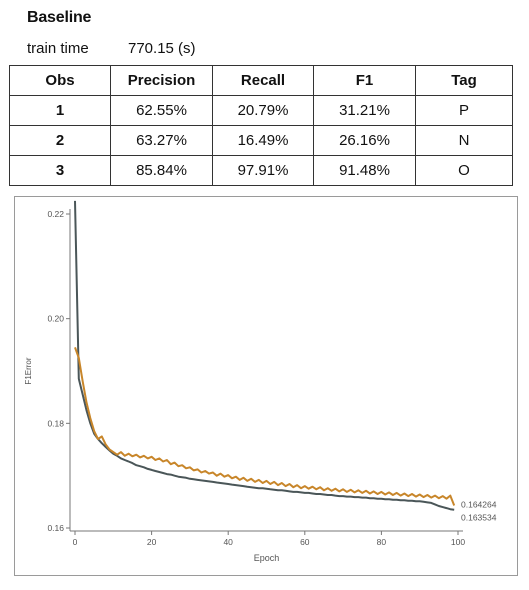 The height and width of the screenshot is (590, 529). Describe the element at coordinates (152, 542) in the screenshot. I see `x-tick-label: 20` at that location.